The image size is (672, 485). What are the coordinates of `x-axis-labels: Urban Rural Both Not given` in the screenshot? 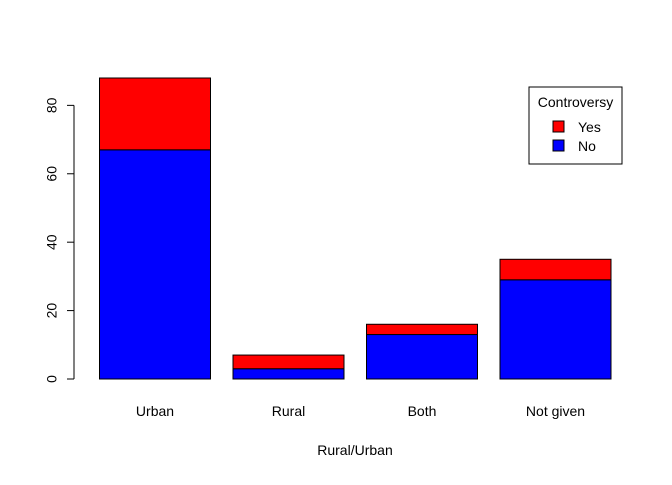 It's located at (360, 411).